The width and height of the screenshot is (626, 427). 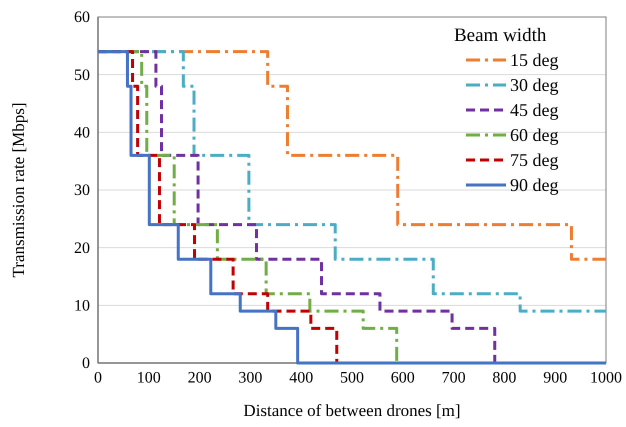 I want to click on x-tick-label: 300, so click(x=250, y=377).